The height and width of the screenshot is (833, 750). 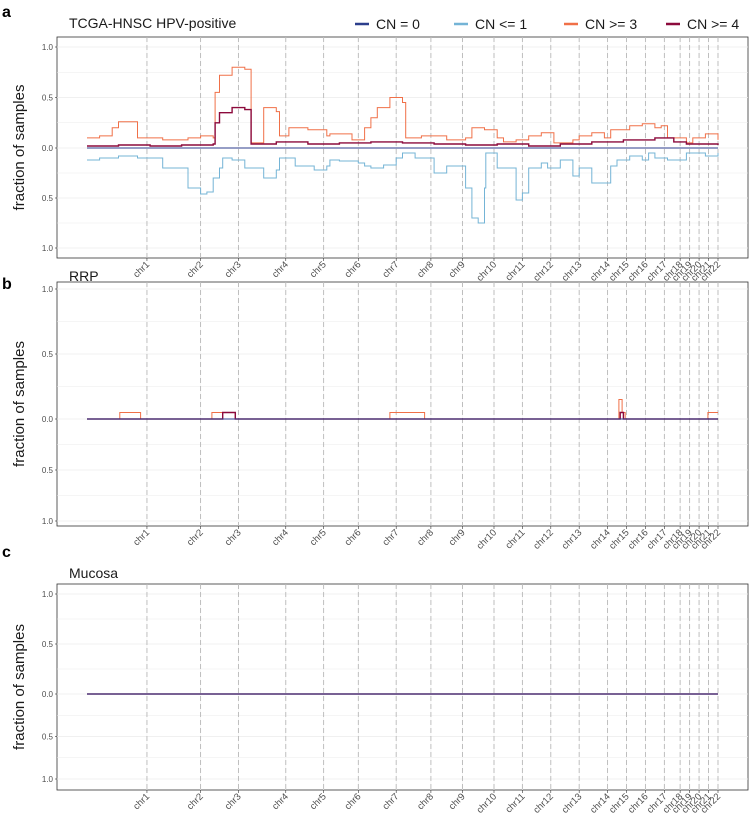 What do you see at coordinates (547, 24) in the screenshot?
I see `legend: CN = 0 CN <= 1 CN >= 3 CN >= 4` at bounding box center [547, 24].